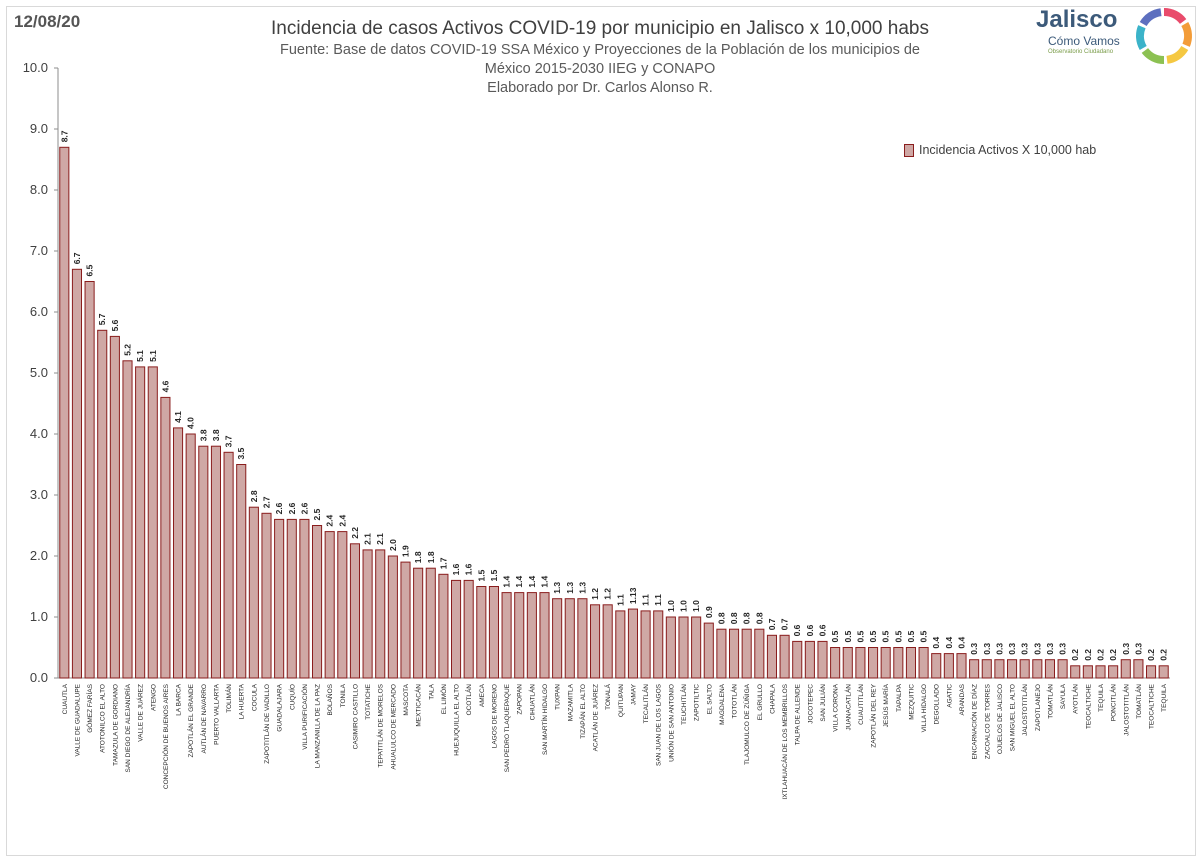  Describe the element at coordinates (380, 725) in the screenshot. I see `category-label: TEPATITLÁN DE MORELOS` at that location.